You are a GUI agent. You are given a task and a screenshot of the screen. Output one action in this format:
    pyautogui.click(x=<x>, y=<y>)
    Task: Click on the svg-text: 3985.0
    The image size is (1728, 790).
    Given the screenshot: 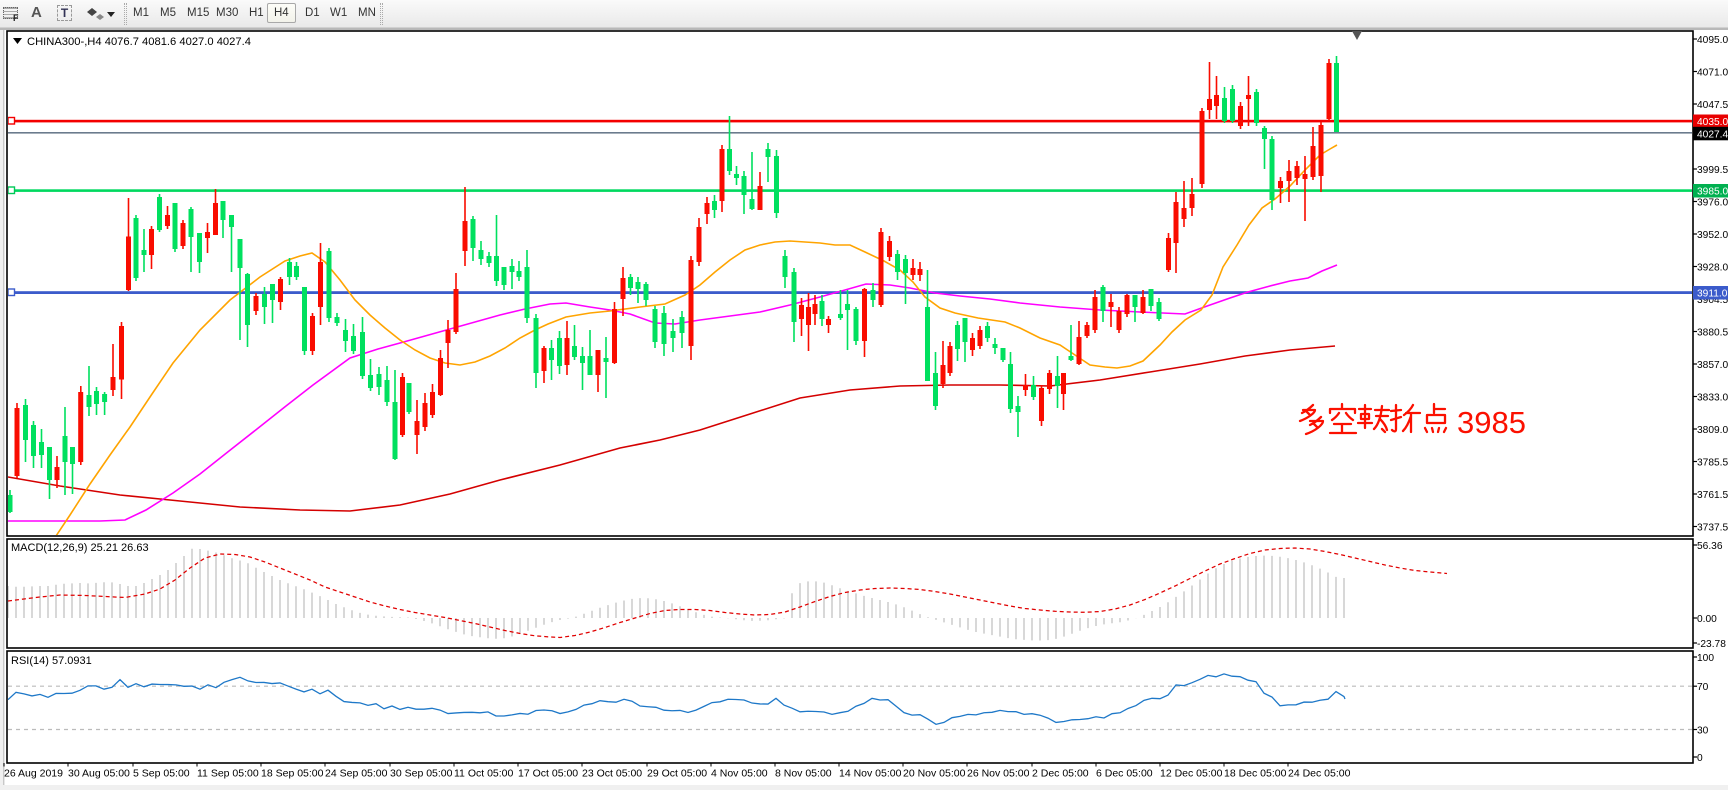 What is the action you would take?
    pyautogui.click(x=1712, y=192)
    